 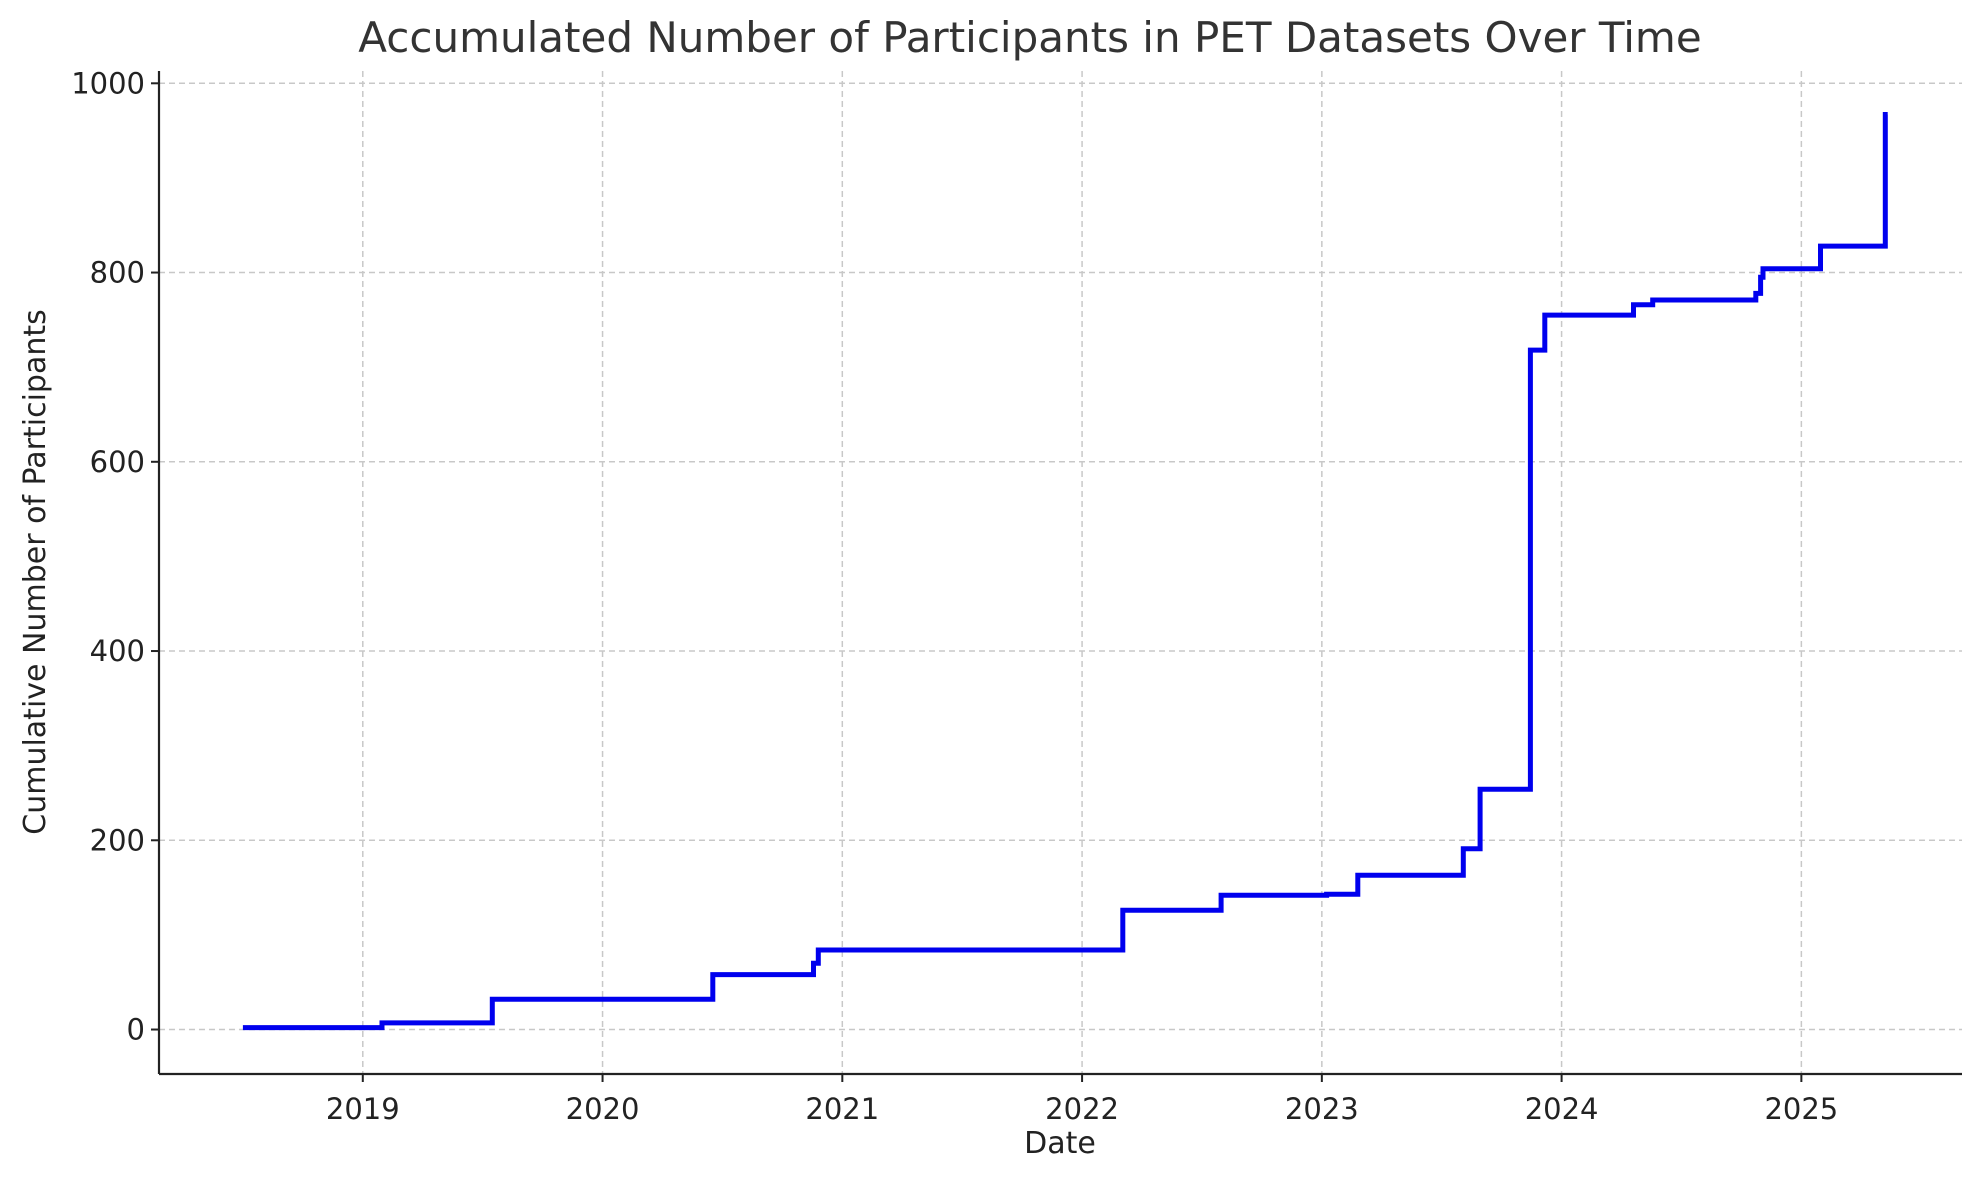 What do you see at coordinates (1801, 1109) in the screenshot?
I see `x-tick-label: 2025` at bounding box center [1801, 1109].